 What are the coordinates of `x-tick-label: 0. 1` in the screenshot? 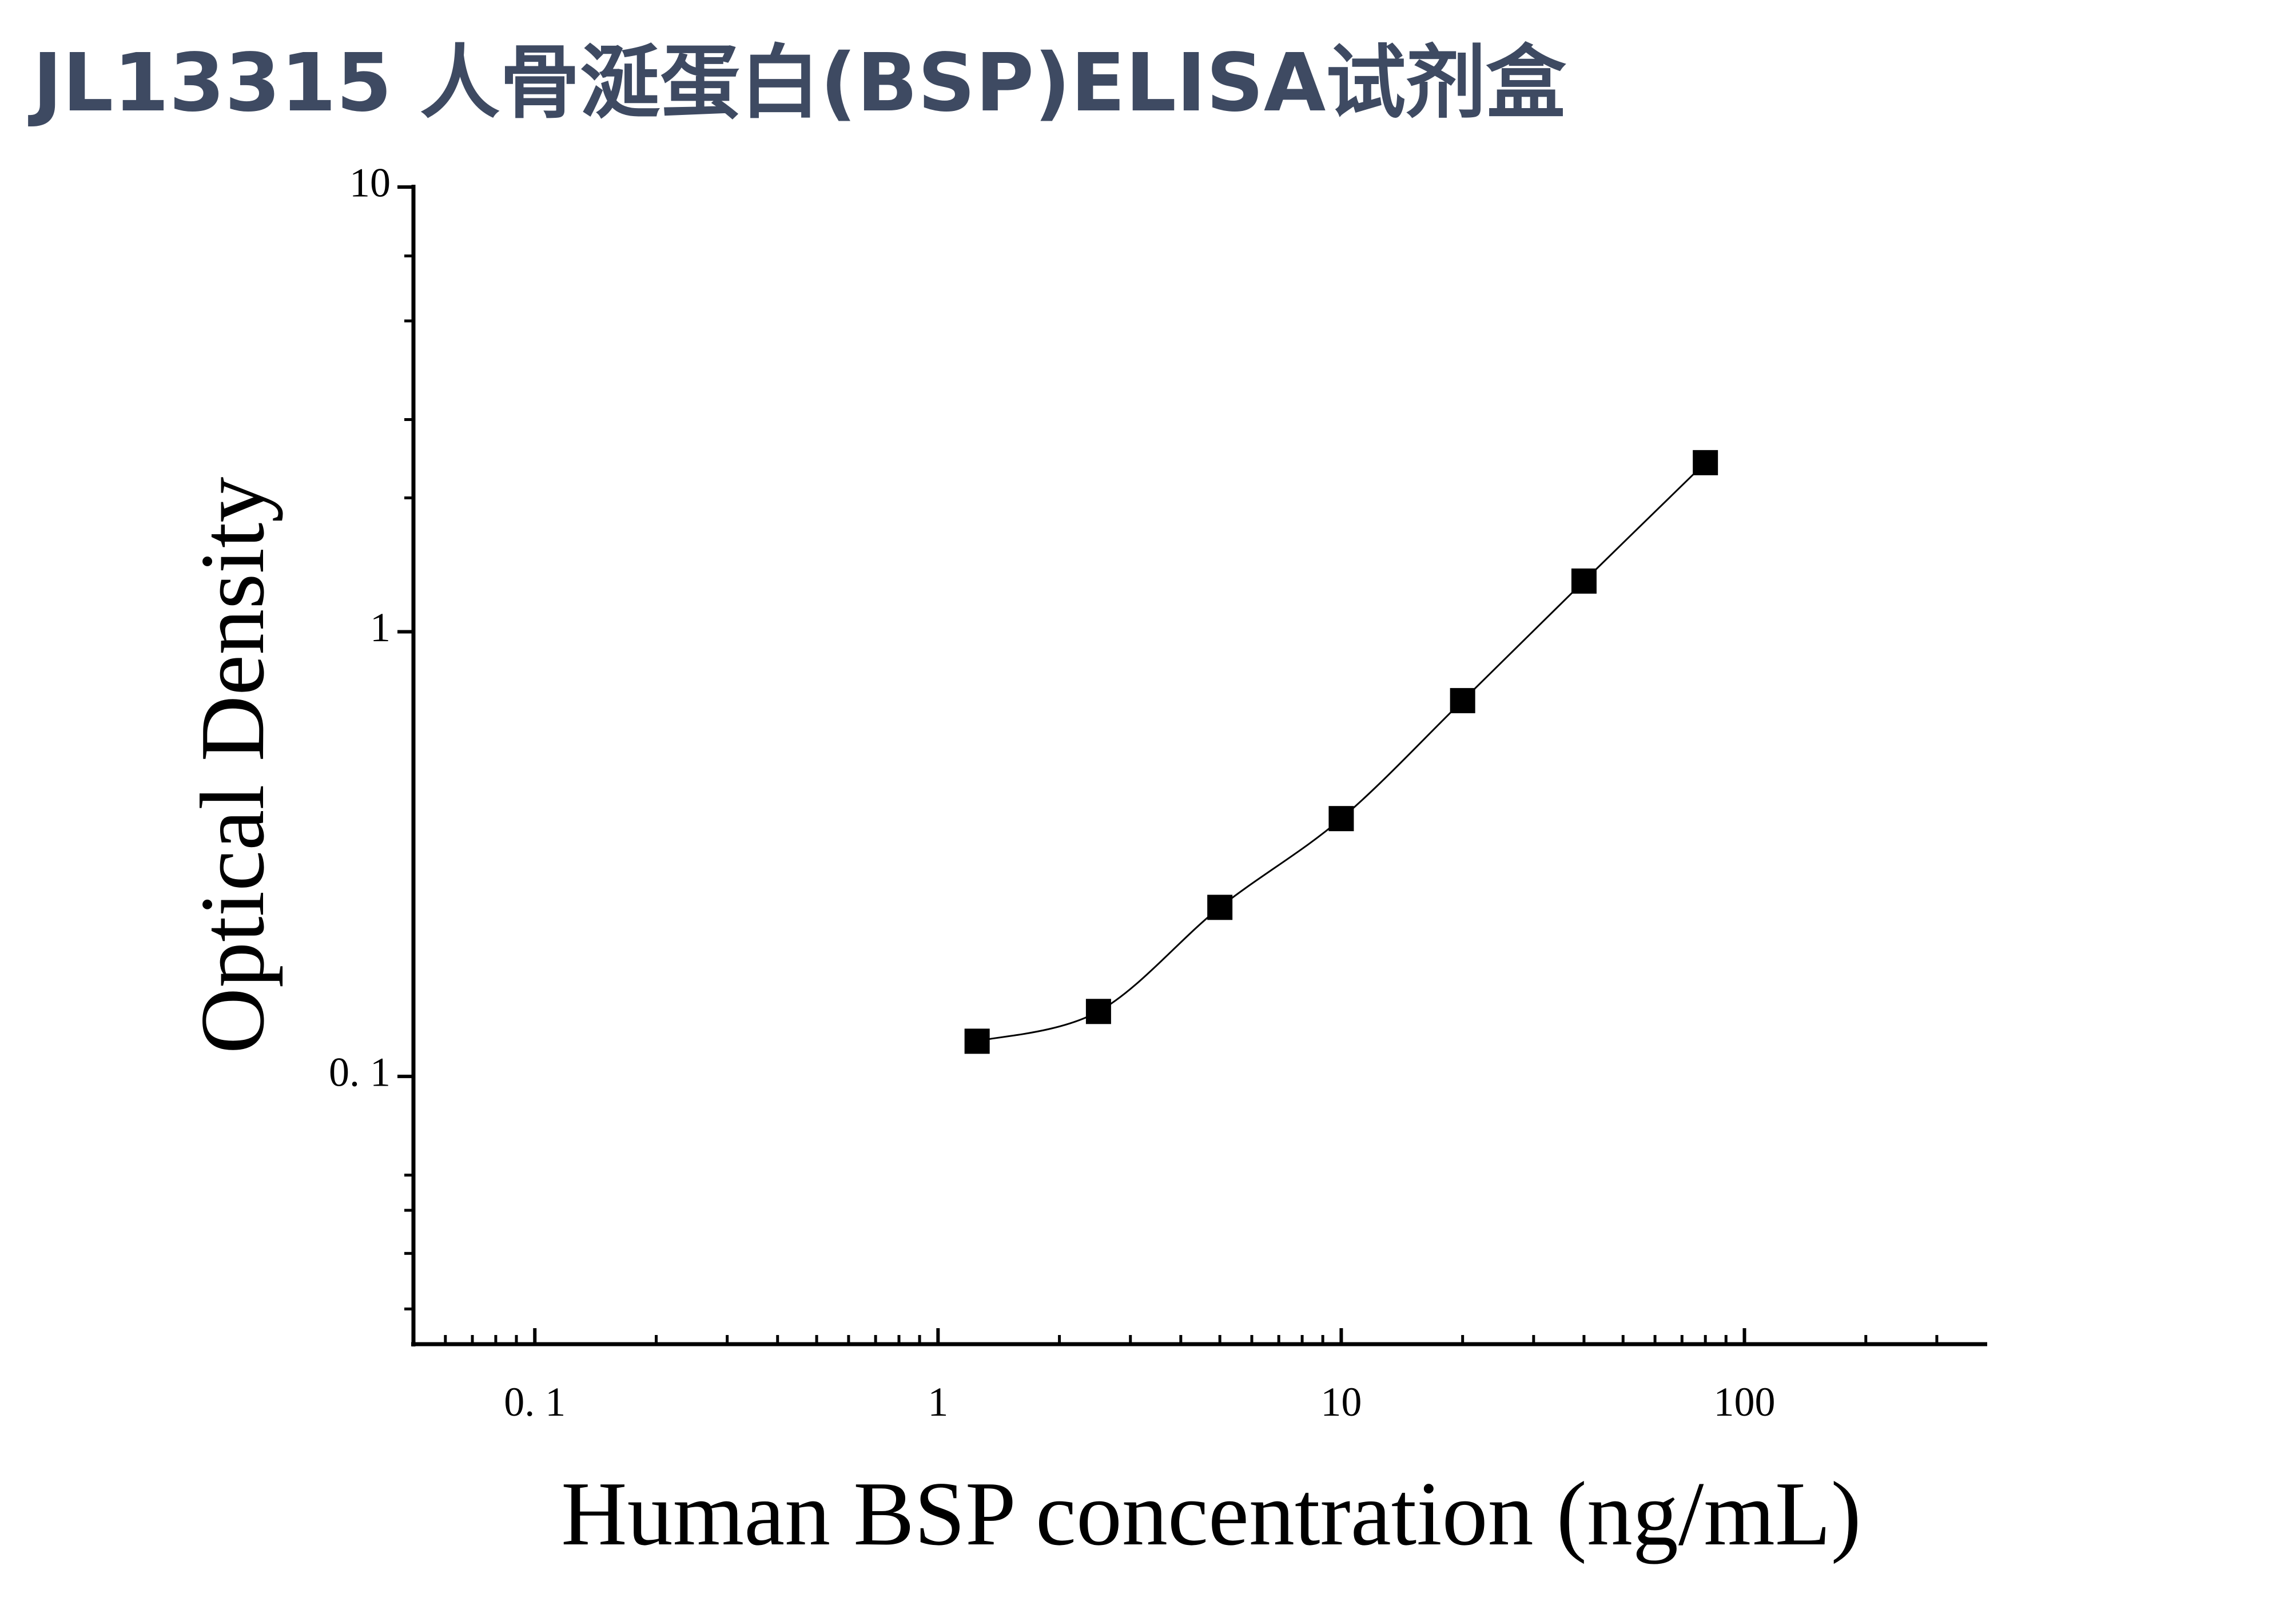 It's located at (535, 1402).